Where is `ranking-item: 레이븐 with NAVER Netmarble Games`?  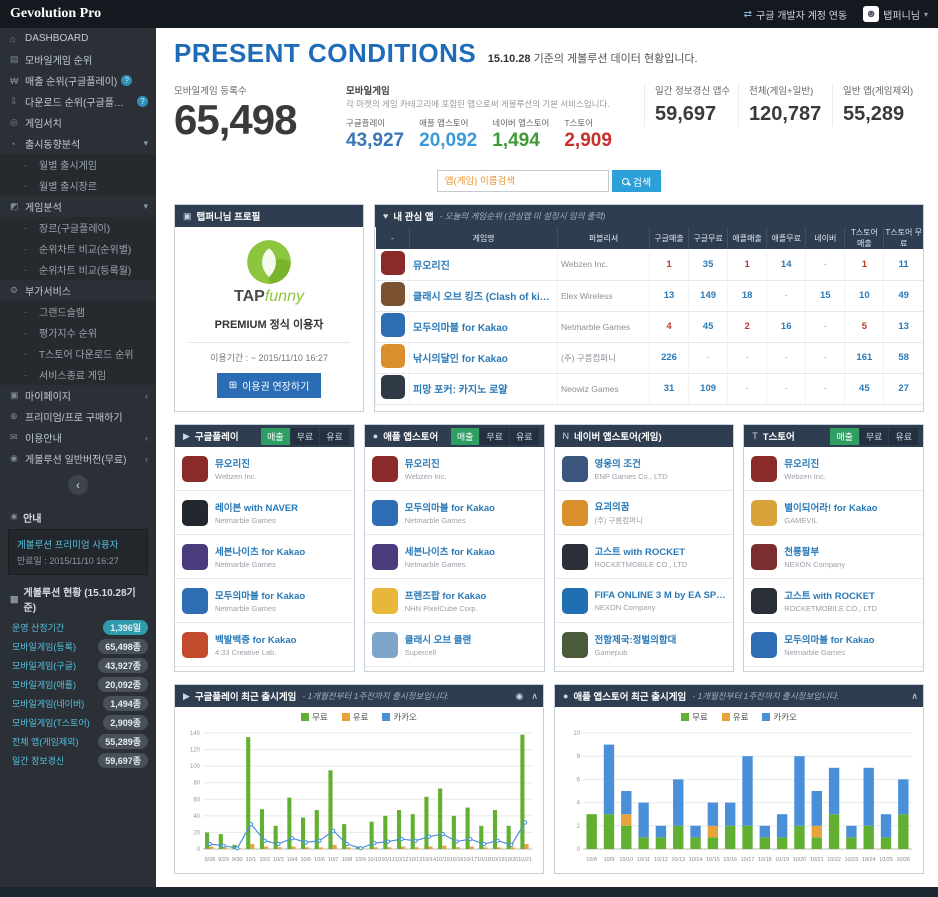
ranking-item: 레이븐 with NAVER Netmarble Games is located at coordinates (264, 513).